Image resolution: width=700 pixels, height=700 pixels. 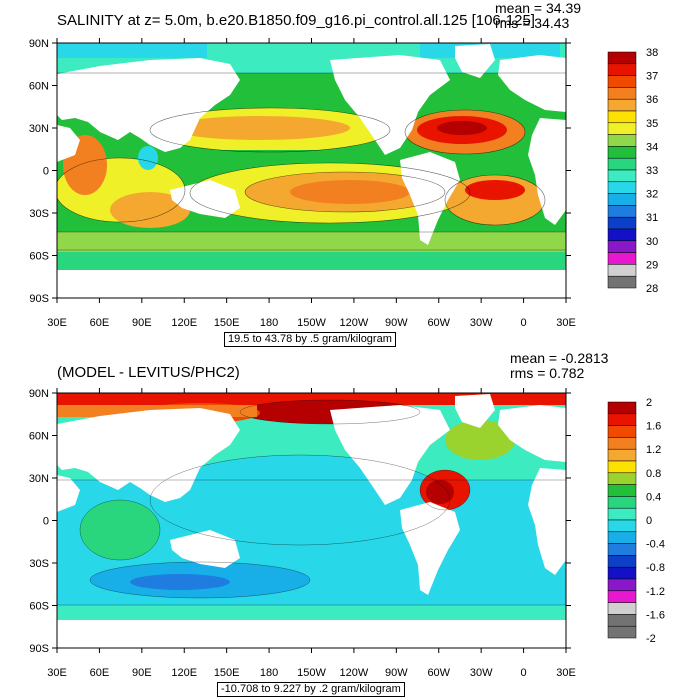 I want to click on colorbar-label: 1.2, so click(x=653, y=450).